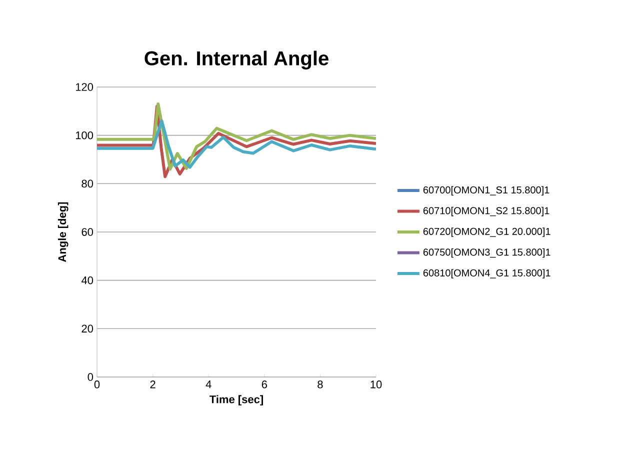 This screenshot has height=463, width=624. Describe the element at coordinates (486, 232) in the screenshot. I see `legend-label: 60720[OMON2_G1 20.000]1` at that location.